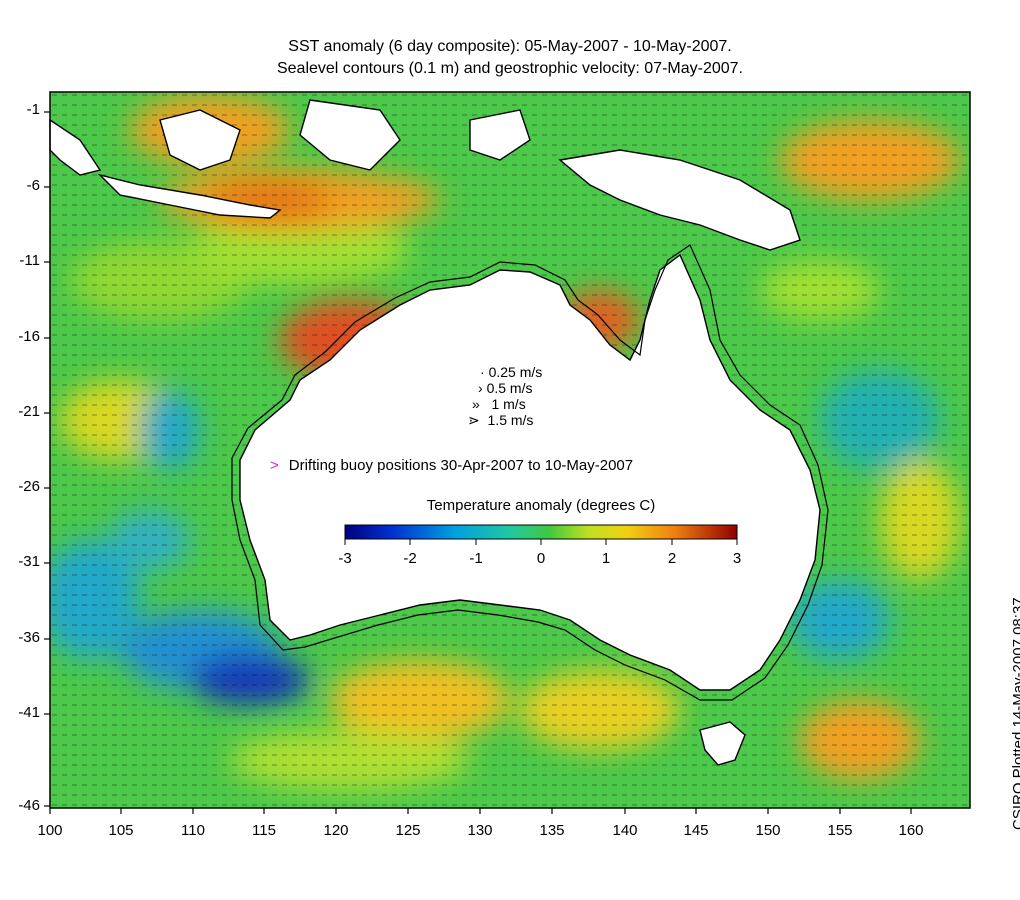 The height and width of the screenshot is (900, 1020). What do you see at coordinates (480, 830) in the screenshot?
I see `x-tick-label: 130` at bounding box center [480, 830].